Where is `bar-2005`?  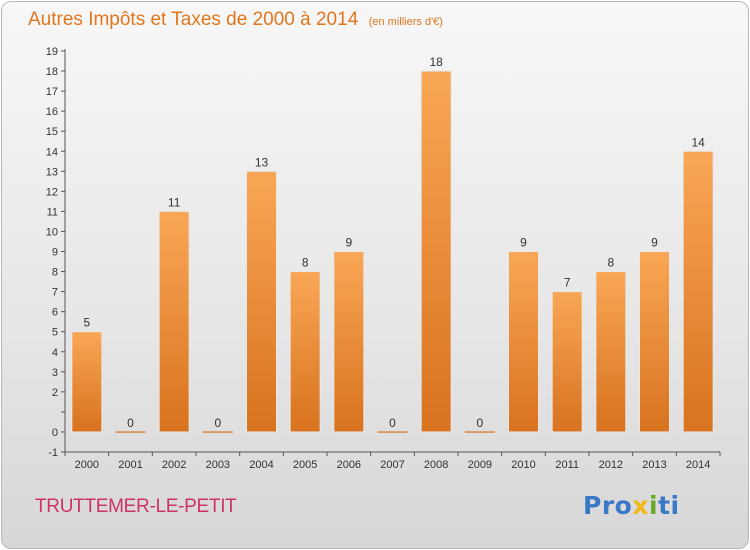 bar-2005 is located at coordinates (305, 352).